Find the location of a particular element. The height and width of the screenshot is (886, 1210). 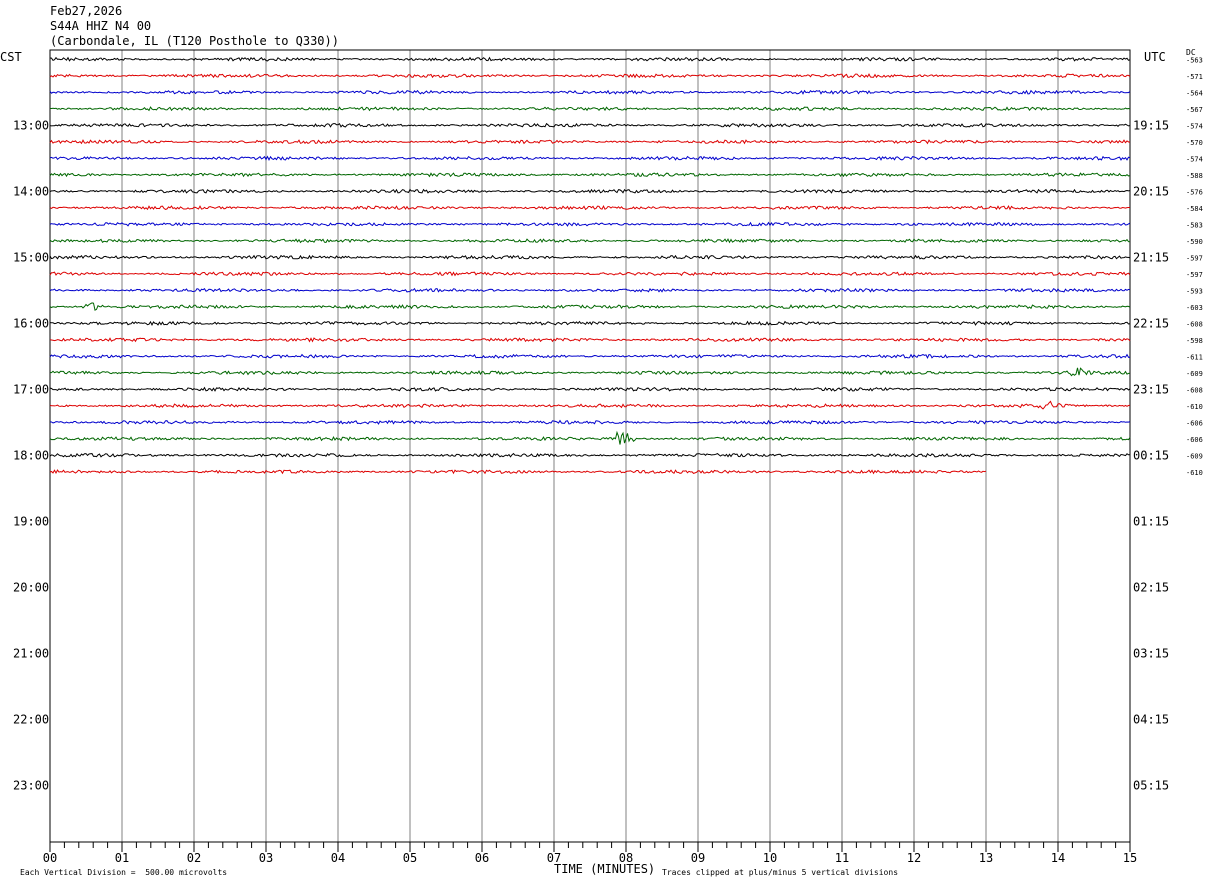

x-tick-label: 03 is located at coordinates (266, 858).